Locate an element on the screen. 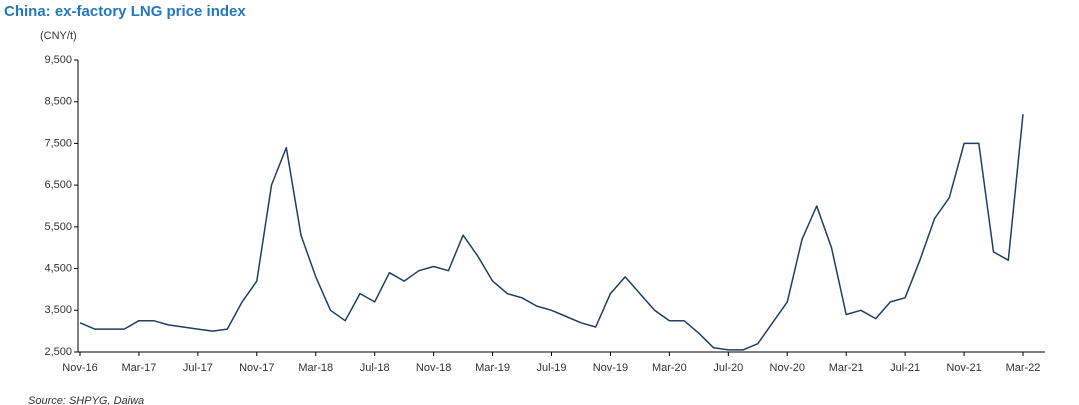  x-tick-label: Nov-21 is located at coordinates (963, 368).